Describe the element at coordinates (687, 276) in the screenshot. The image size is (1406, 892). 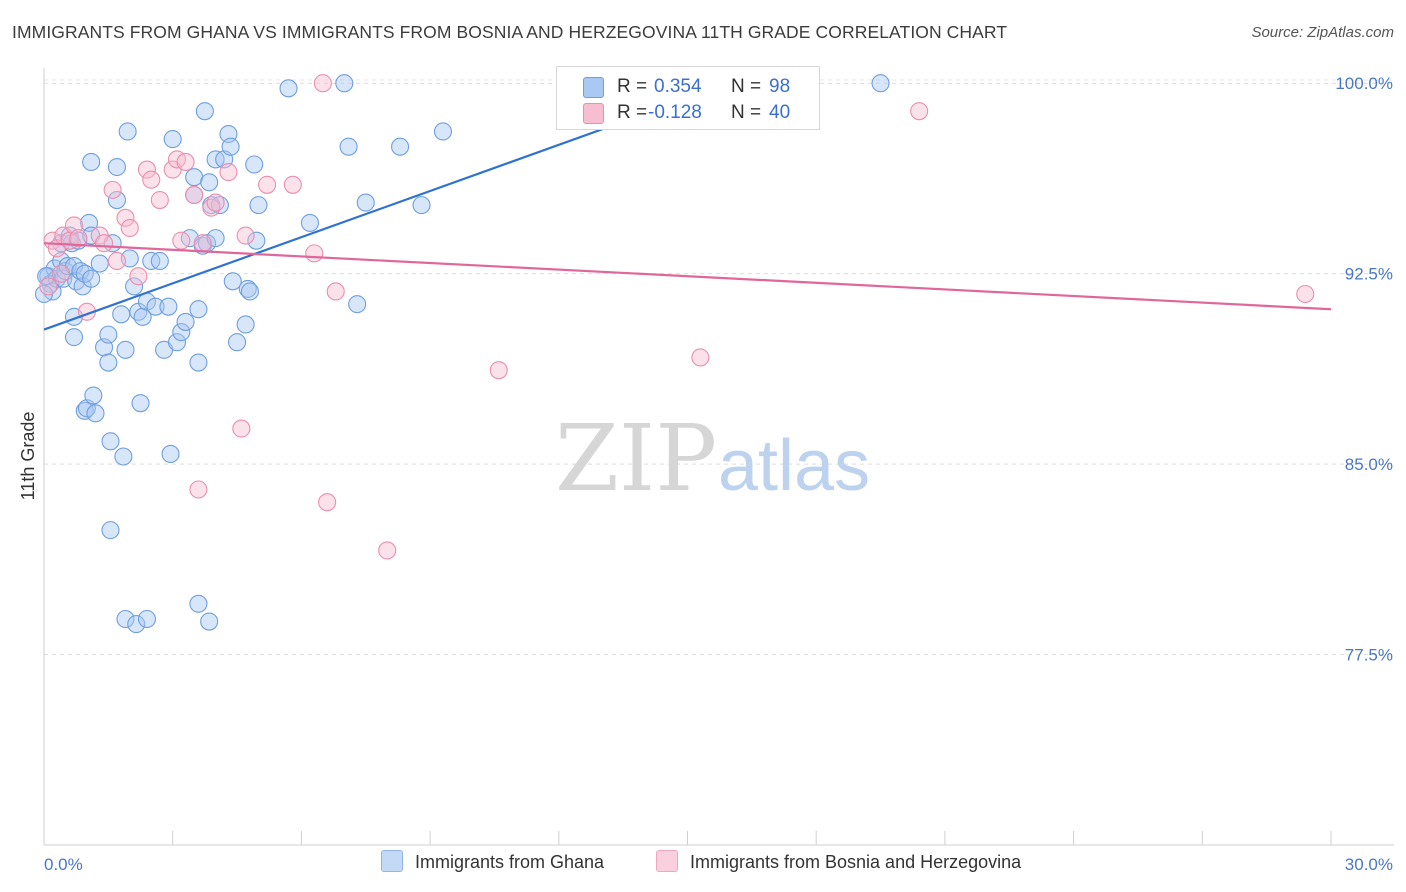
I see `bosnia-trend-line` at that location.